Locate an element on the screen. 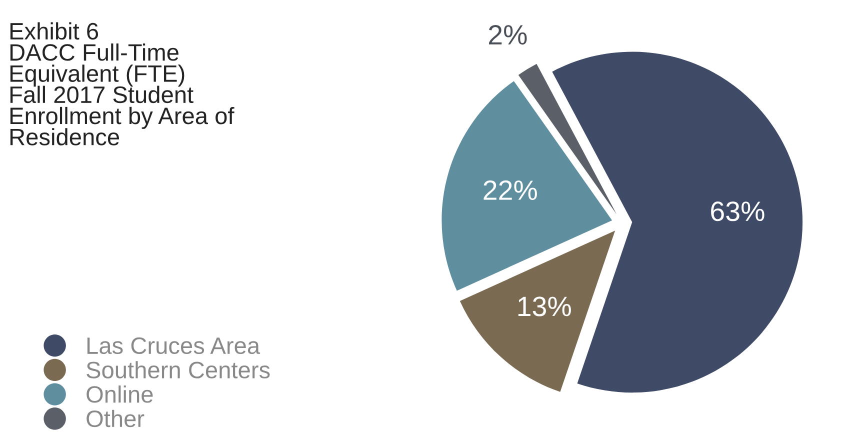  text: Exhibit 6 DACC Full-Time Equivalent (FTE) Fall 2017 Student Enrollment by Area of Residence is located at coordinates (122, 84).